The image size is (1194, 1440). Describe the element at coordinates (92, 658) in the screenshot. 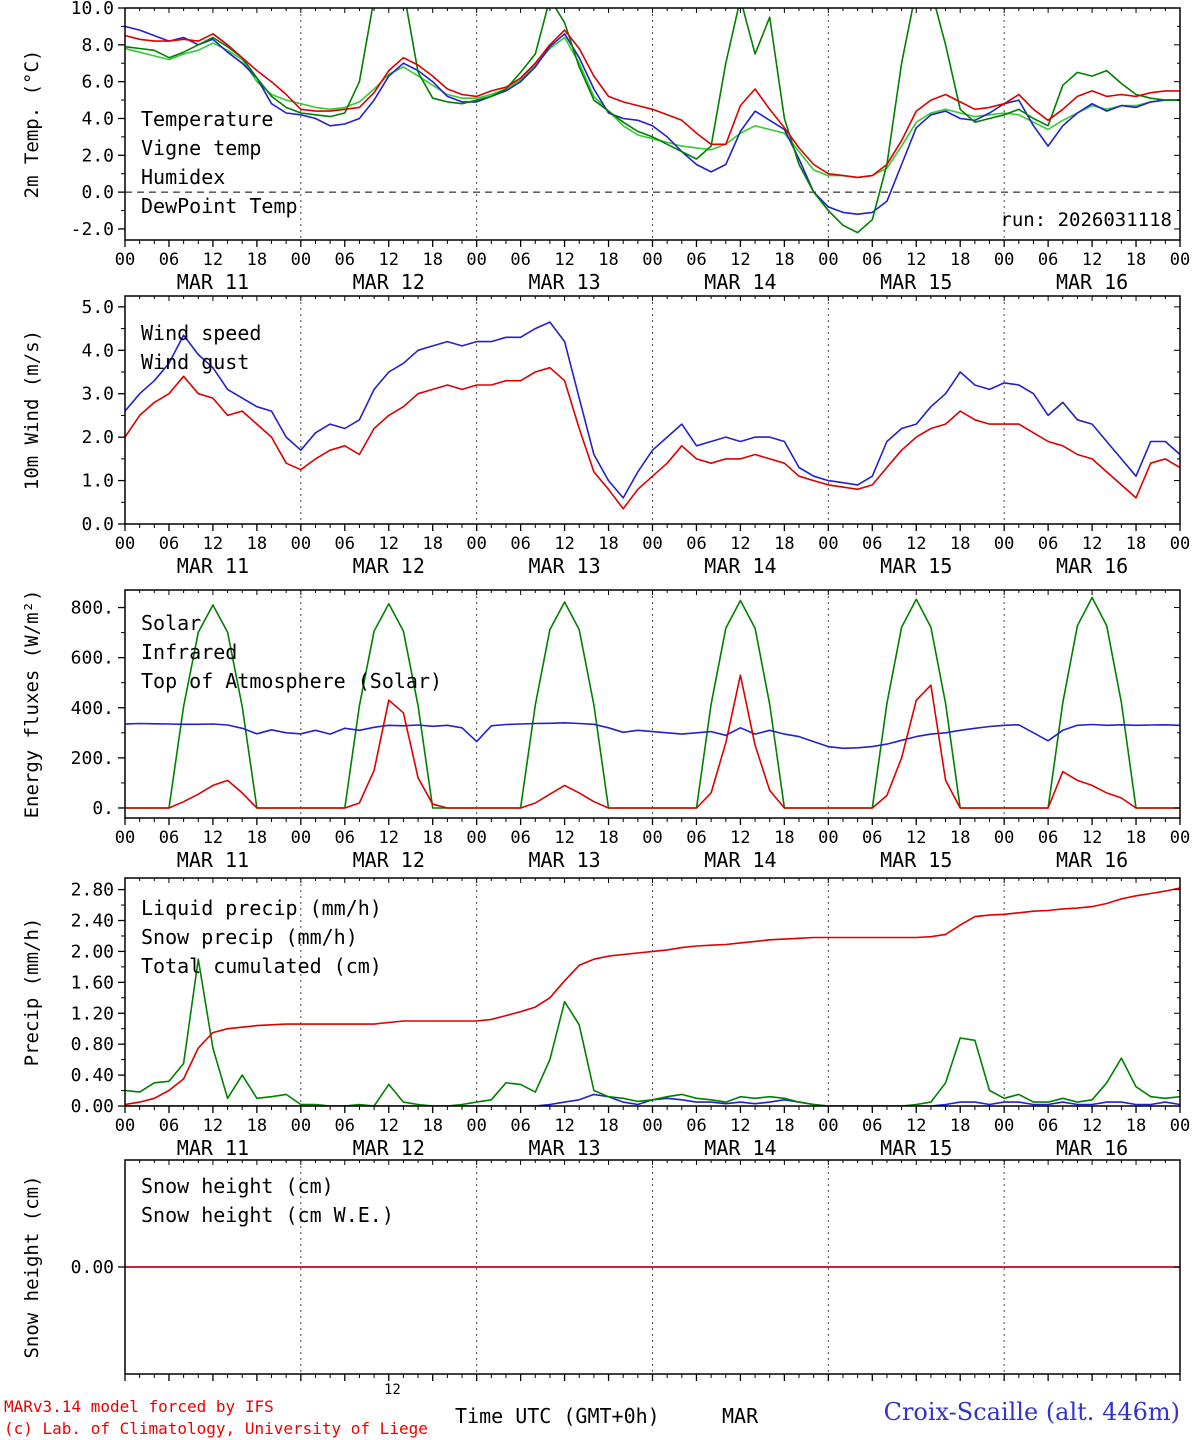

I see `y-tick-label: 600.` at that location.